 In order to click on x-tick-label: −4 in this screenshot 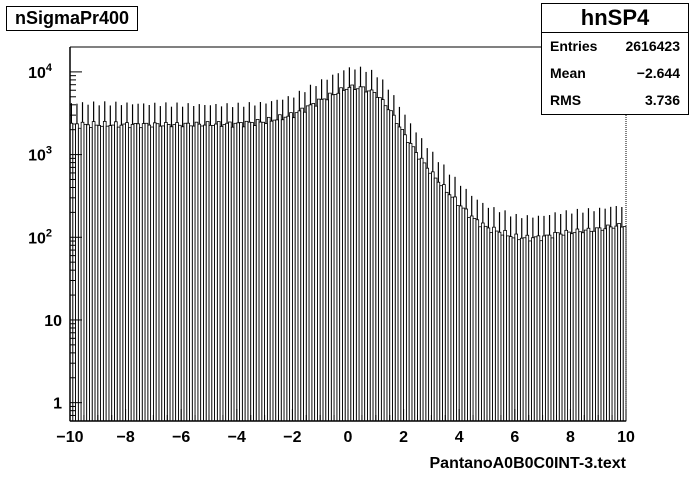, I will do `click(237, 437)`.